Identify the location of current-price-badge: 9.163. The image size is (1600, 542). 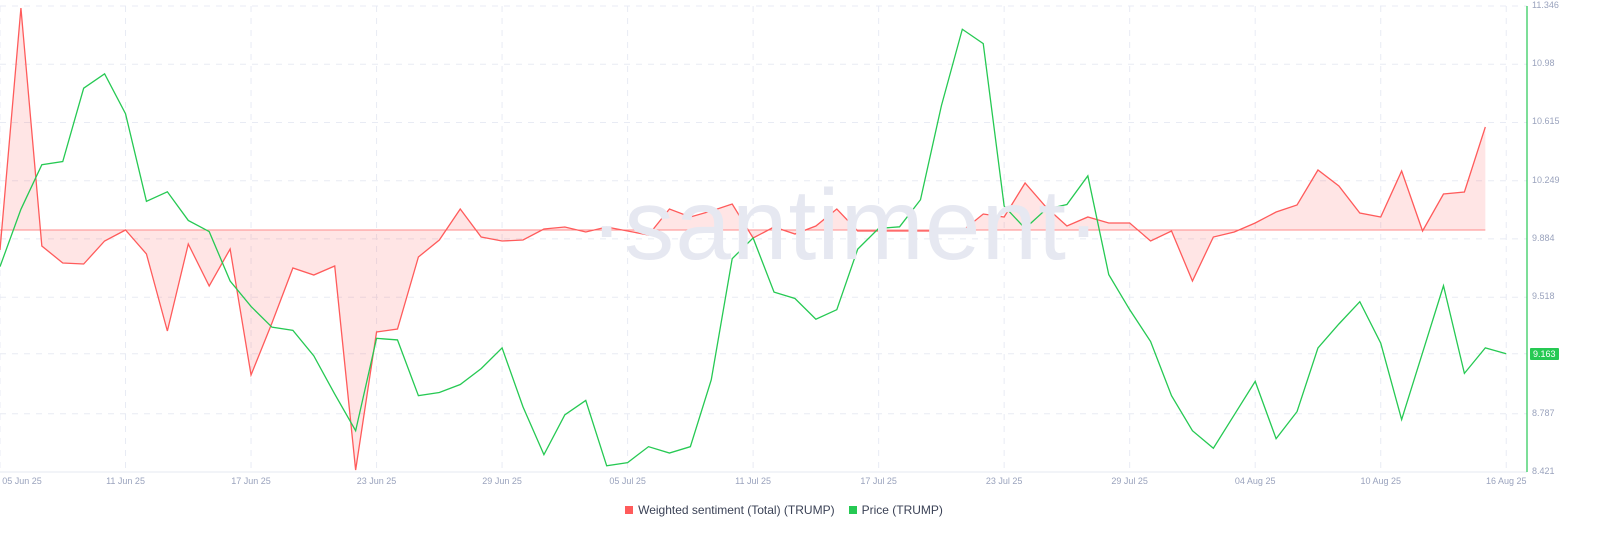
(1544, 353).